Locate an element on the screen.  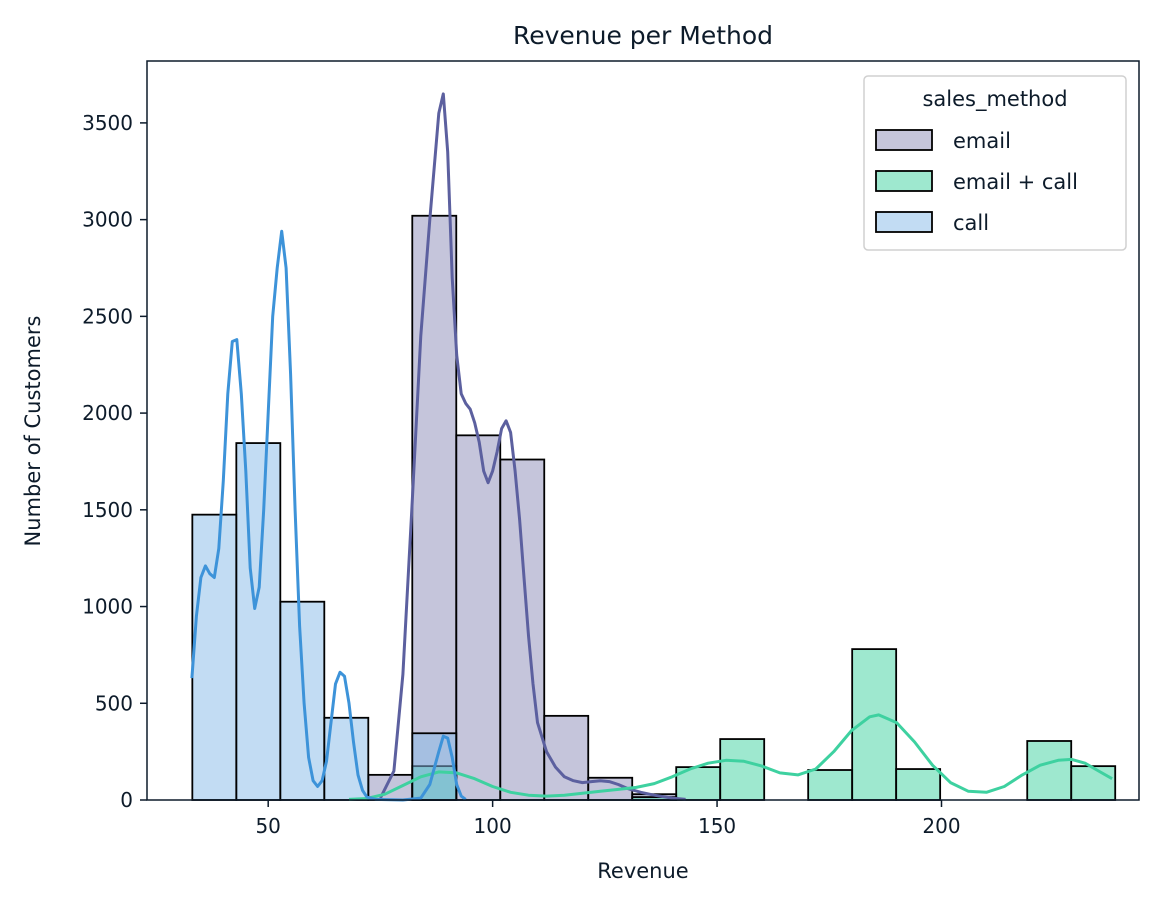
legend-swatch-email is located at coordinates (904, 140).